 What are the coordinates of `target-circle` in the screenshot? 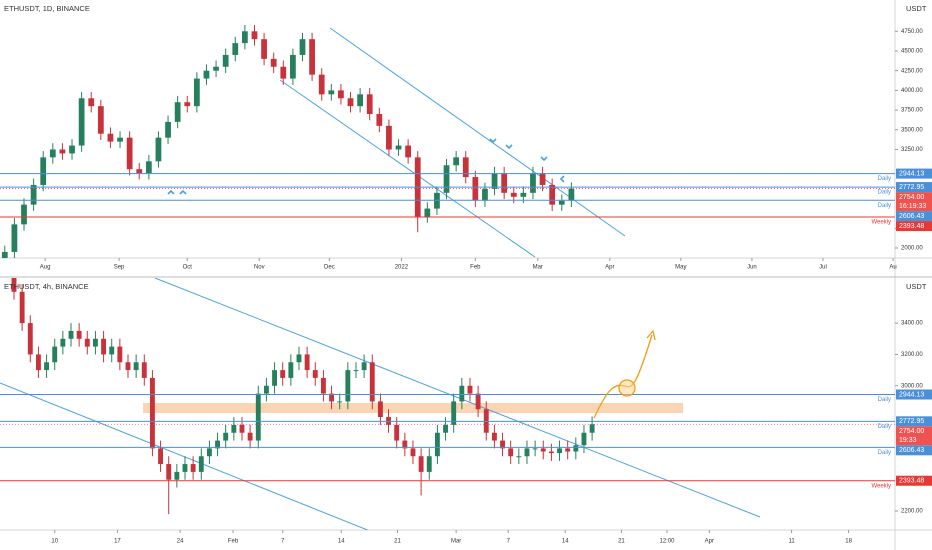 It's located at (627, 388).